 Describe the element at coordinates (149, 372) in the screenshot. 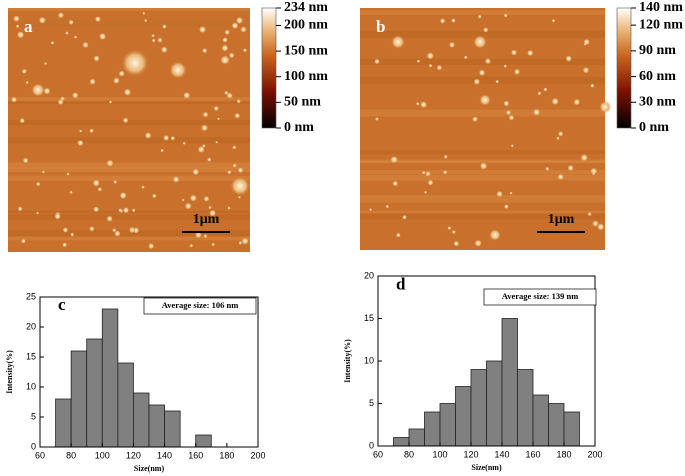

I see `plot-frame` at that location.